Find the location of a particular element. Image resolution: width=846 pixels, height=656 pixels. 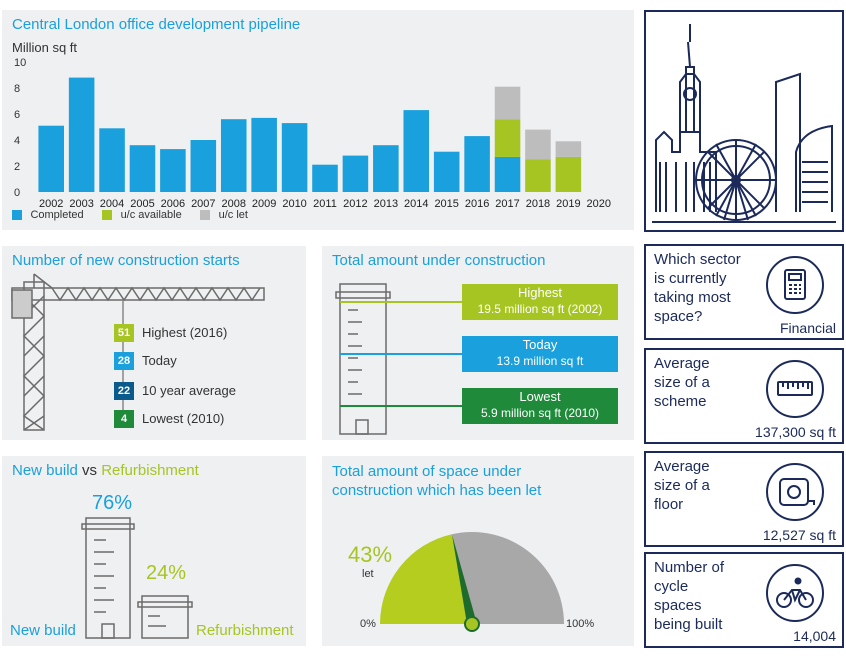

uc-lowest-title: Lowest is located at coordinates (540, 396).